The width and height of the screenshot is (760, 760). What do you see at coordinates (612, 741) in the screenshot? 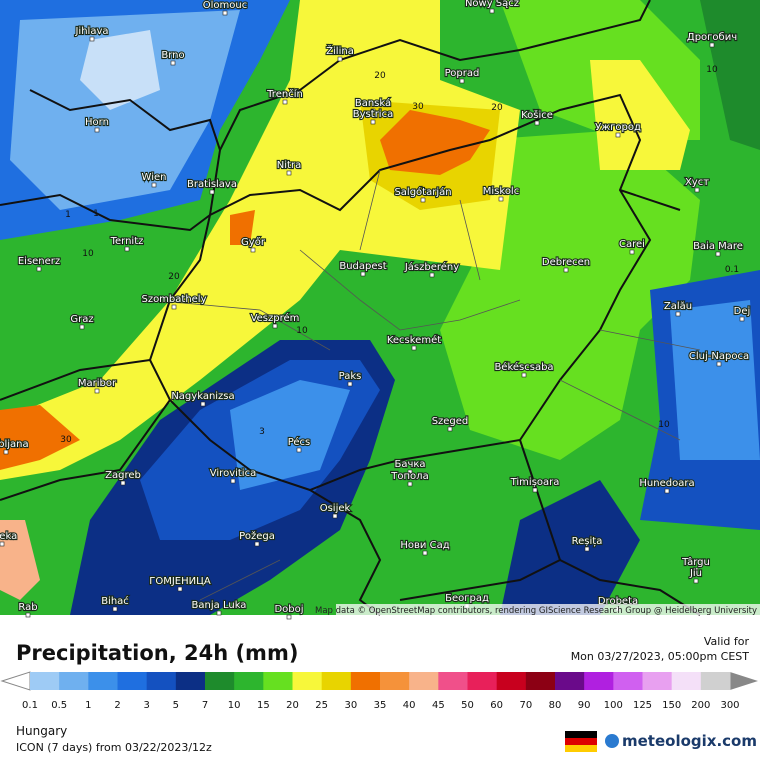
I see `brand-logo` at bounding box center [612, 741].